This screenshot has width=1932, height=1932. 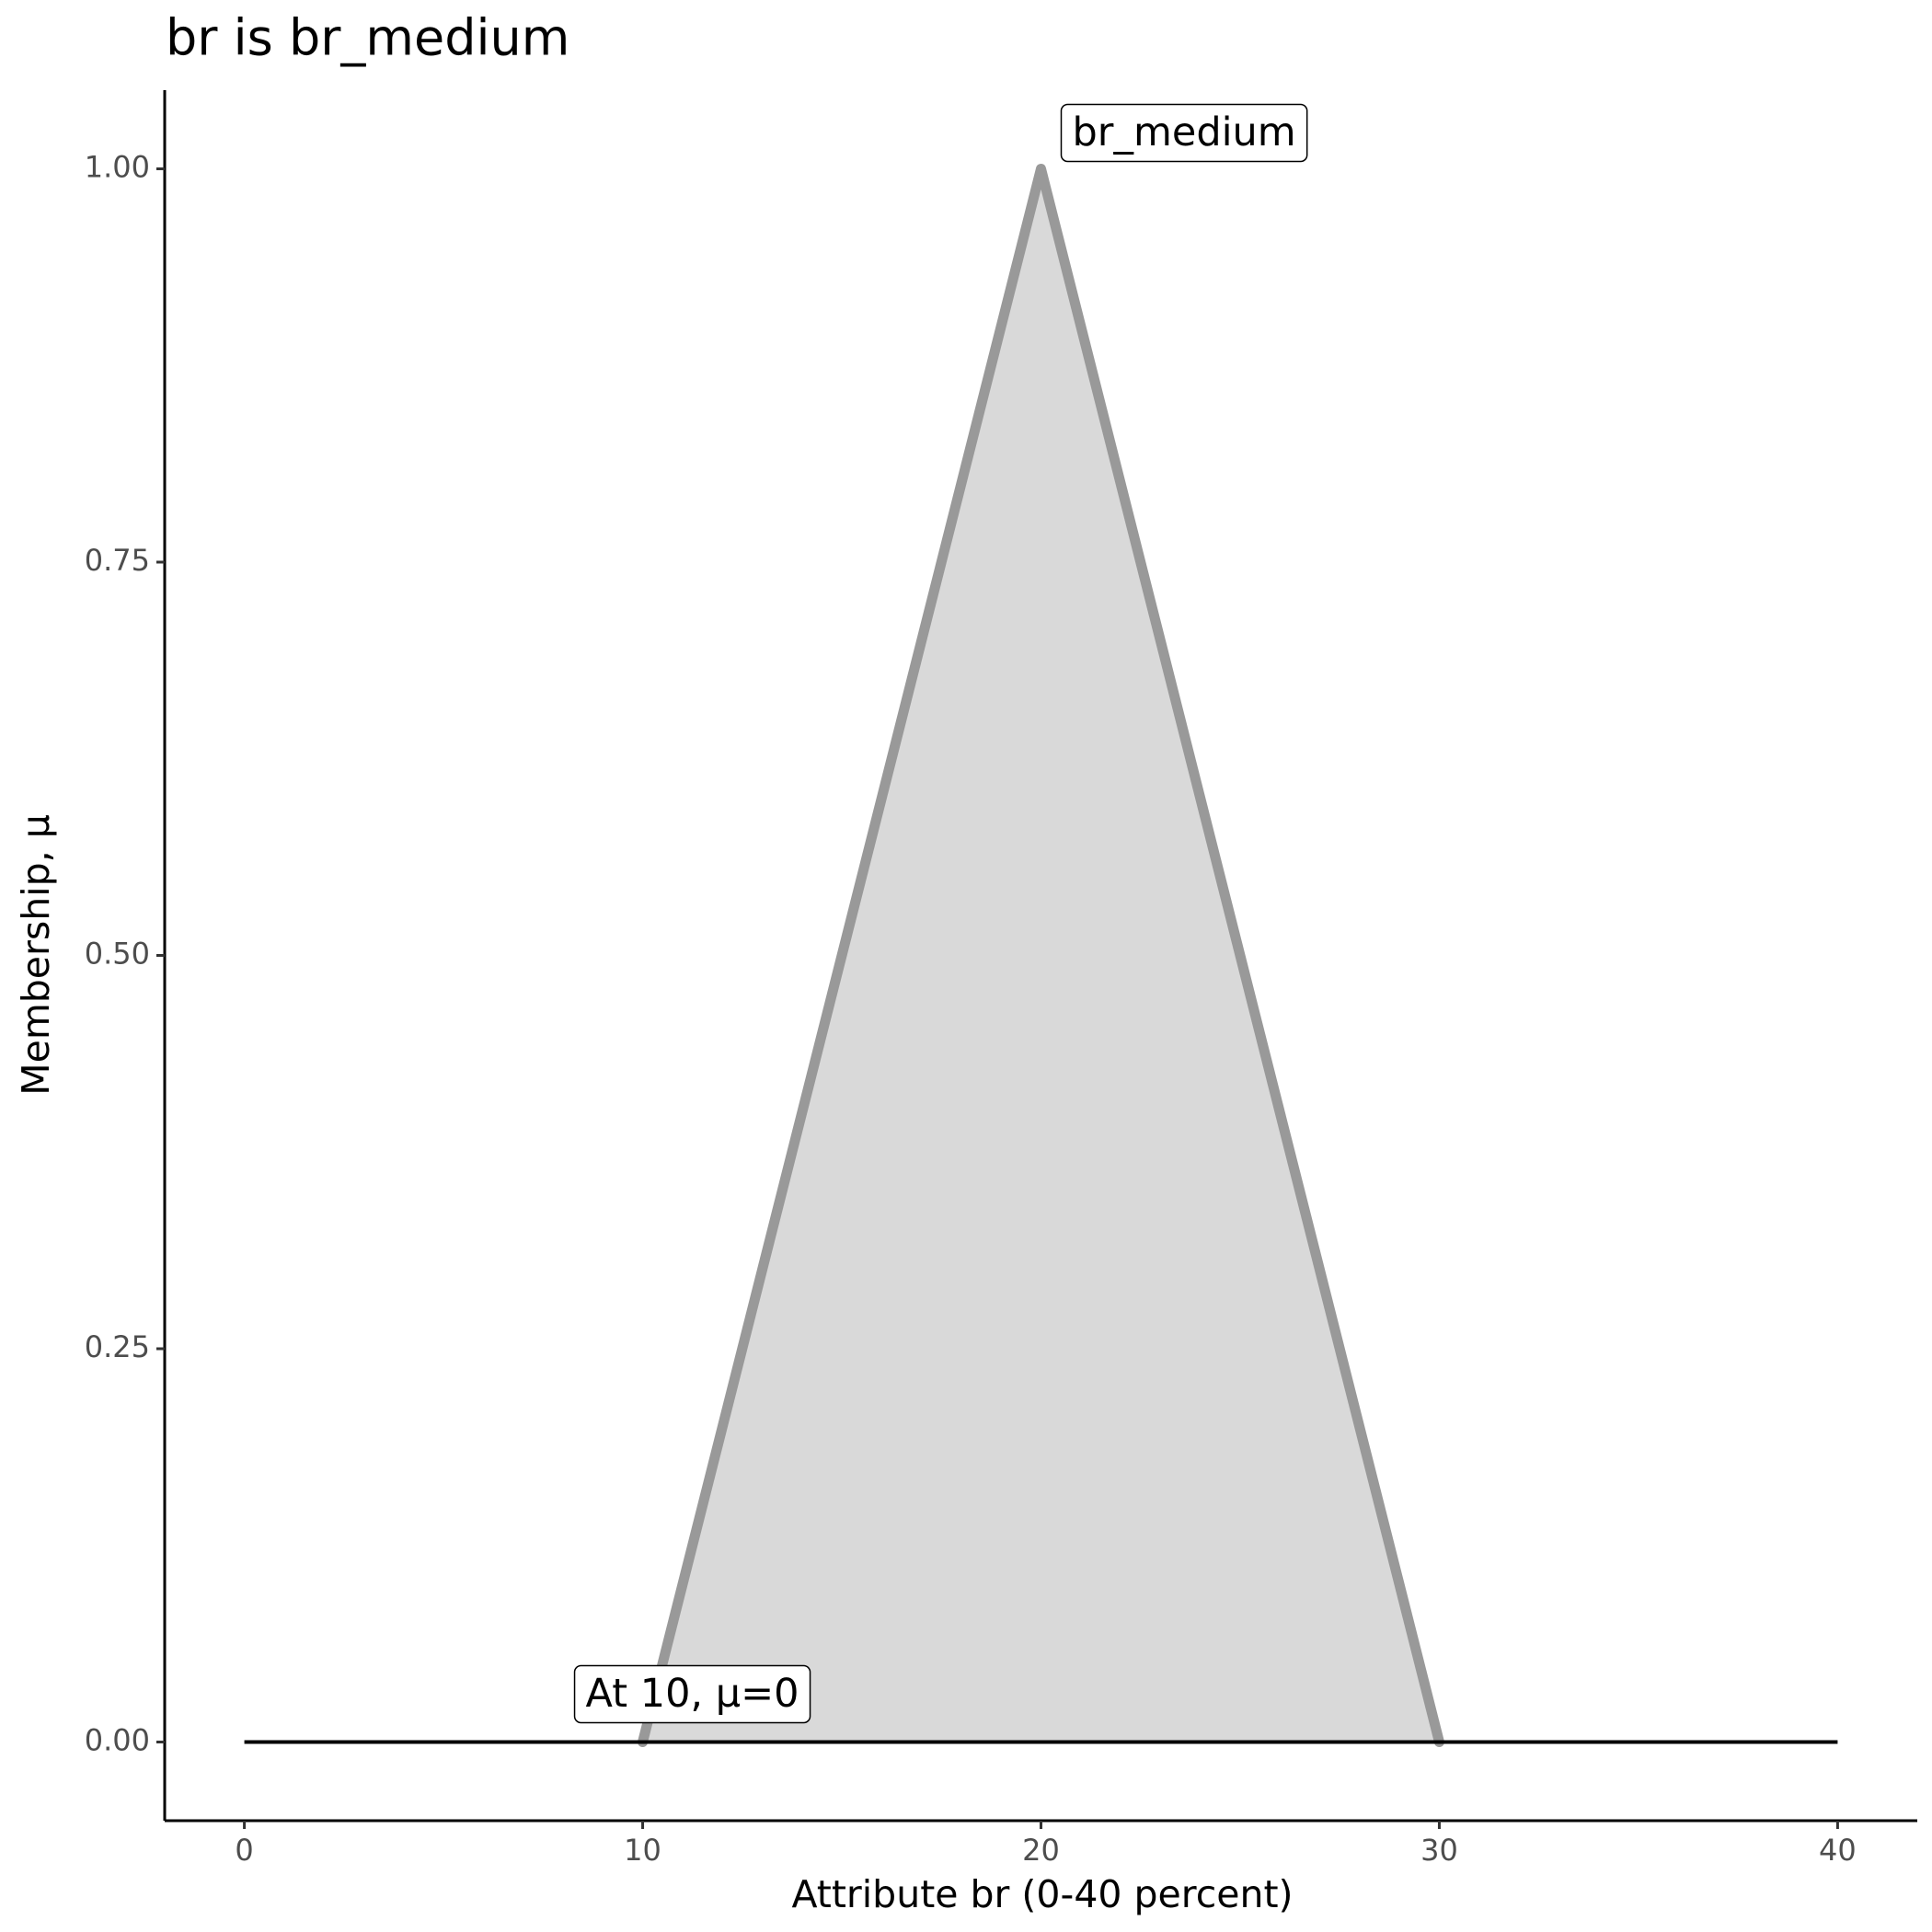 I want to click on y-tick-label: 0.50, so click(x=117, y=954).